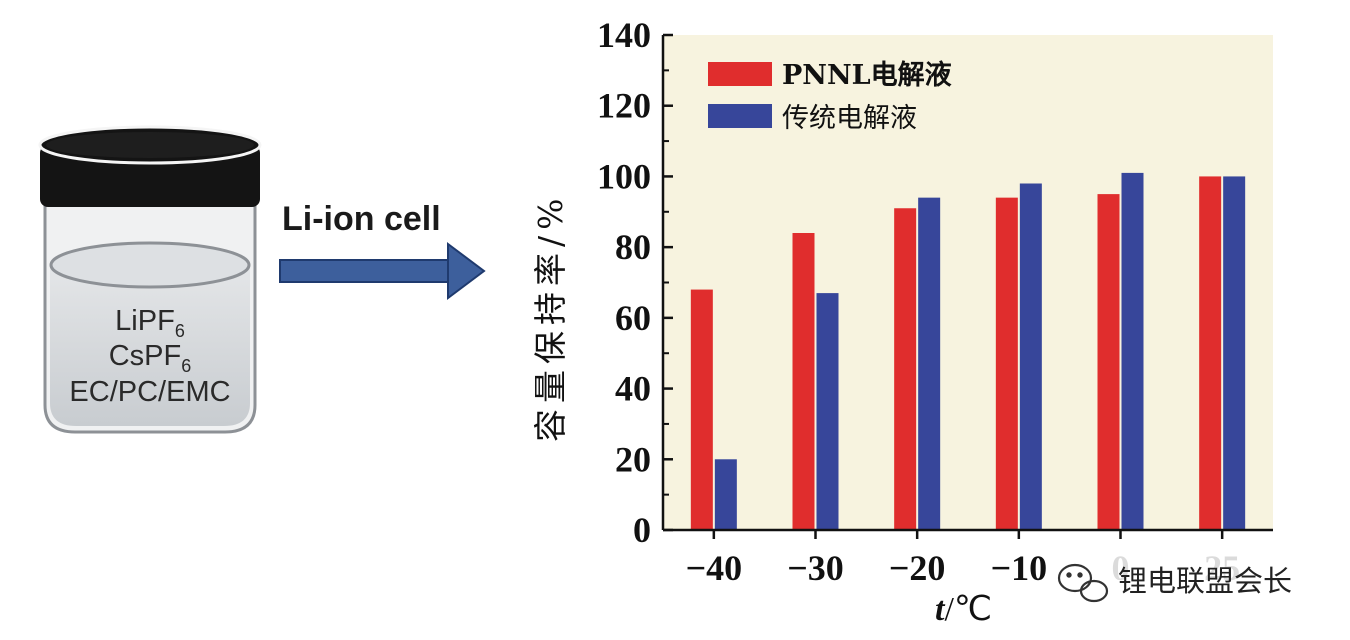 This screenshot has height=640, width=1350. I want to click on bar-traditional--20, so click(929, 363).